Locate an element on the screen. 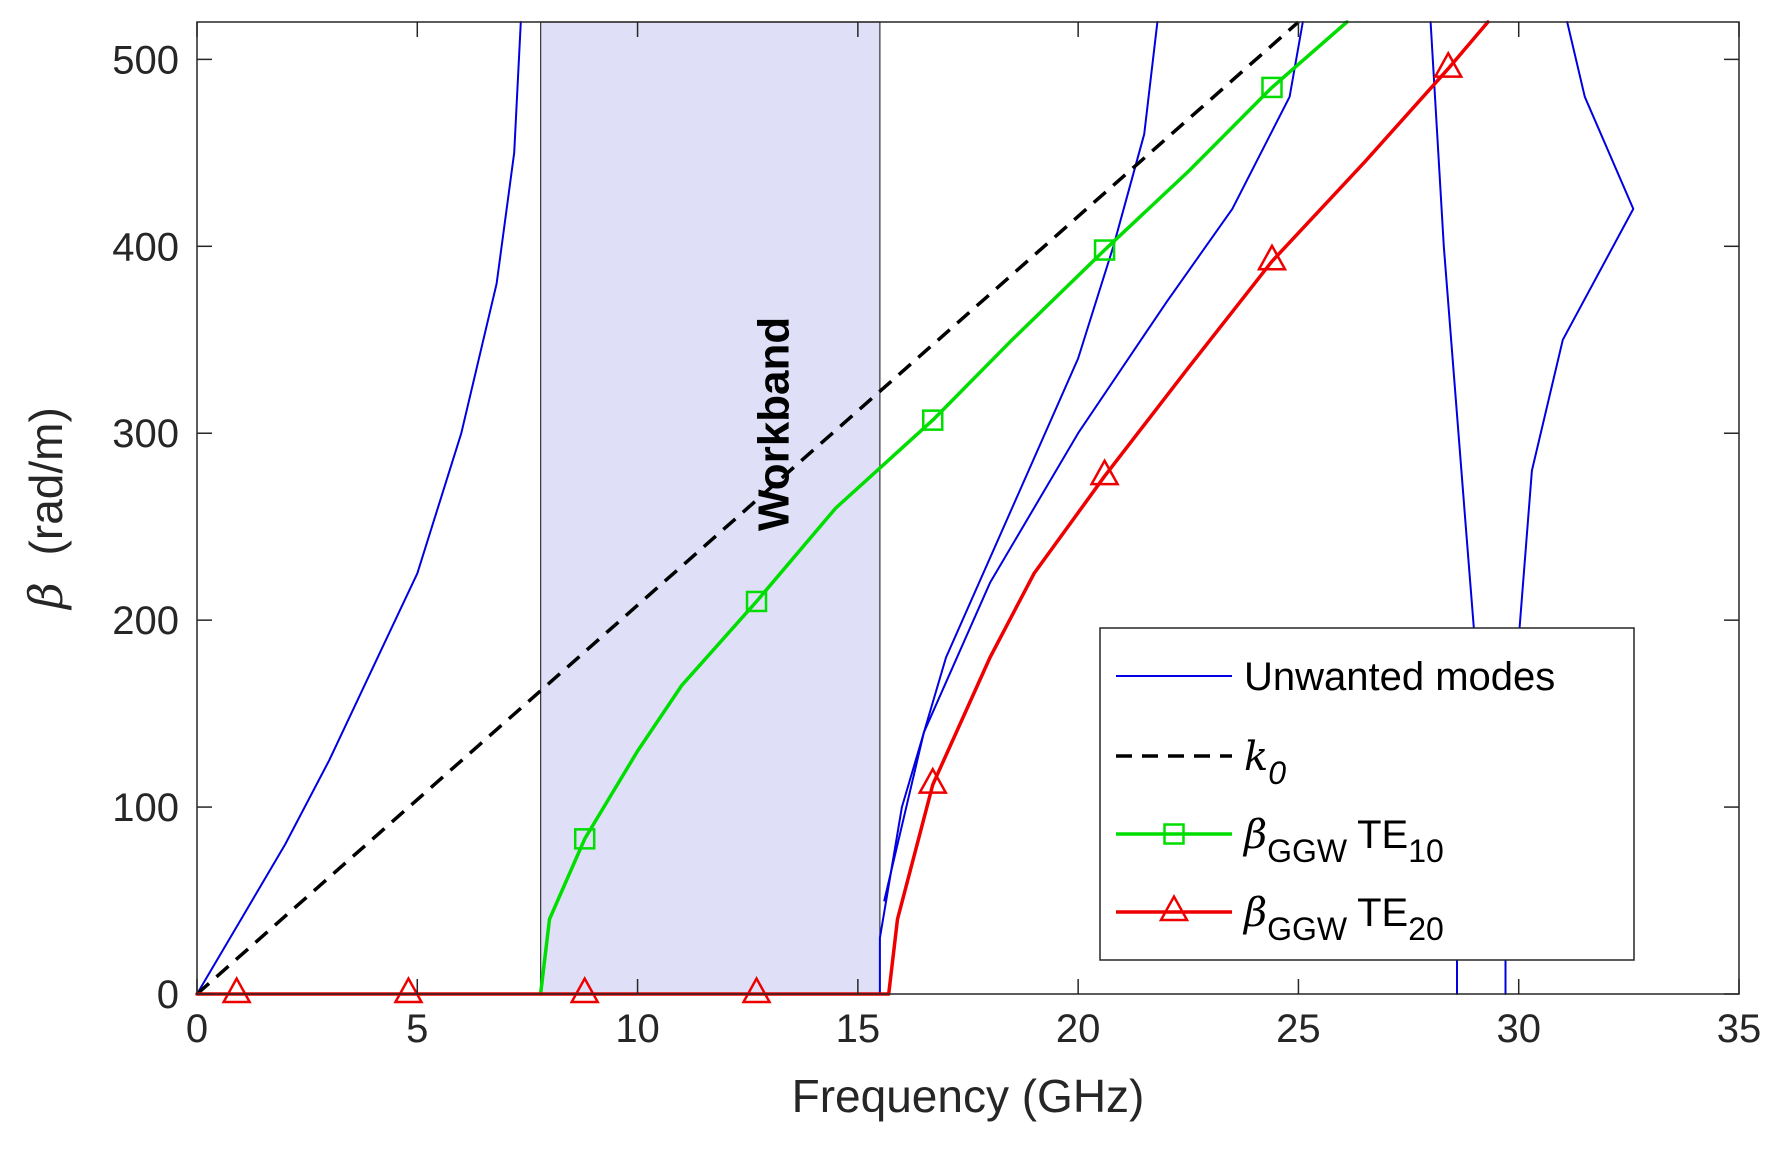  y-axis-label: β (rad/m) is located at coordinates (46, 509).